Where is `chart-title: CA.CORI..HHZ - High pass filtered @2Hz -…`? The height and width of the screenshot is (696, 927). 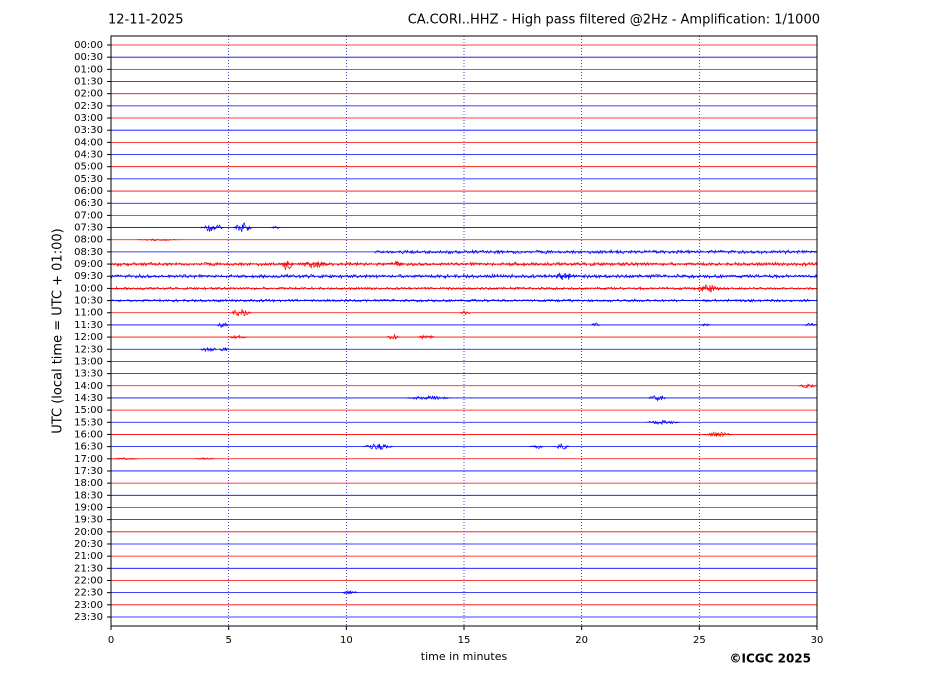 chart-title: CA.CORI..HHZ - High pass filtered @2Hz -… is located at coordinates (614, 20).